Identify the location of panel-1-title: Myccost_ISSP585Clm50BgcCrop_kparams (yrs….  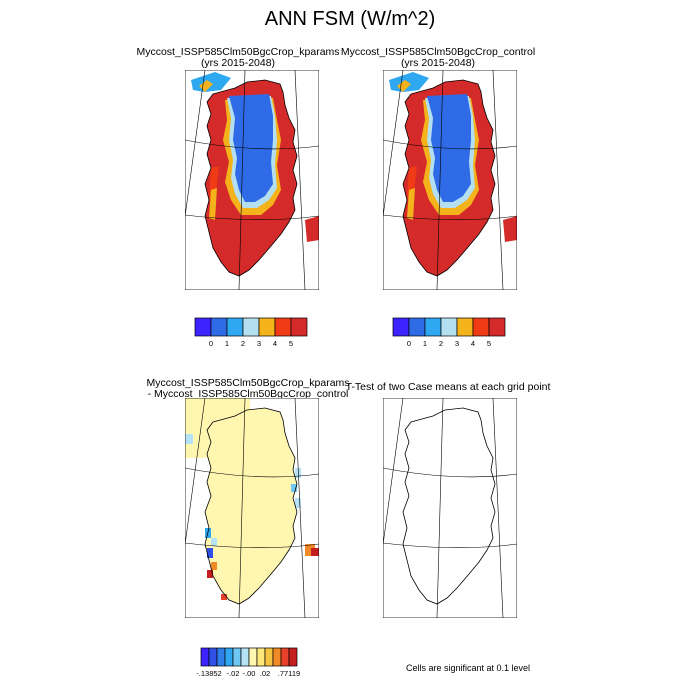
(238, 58).